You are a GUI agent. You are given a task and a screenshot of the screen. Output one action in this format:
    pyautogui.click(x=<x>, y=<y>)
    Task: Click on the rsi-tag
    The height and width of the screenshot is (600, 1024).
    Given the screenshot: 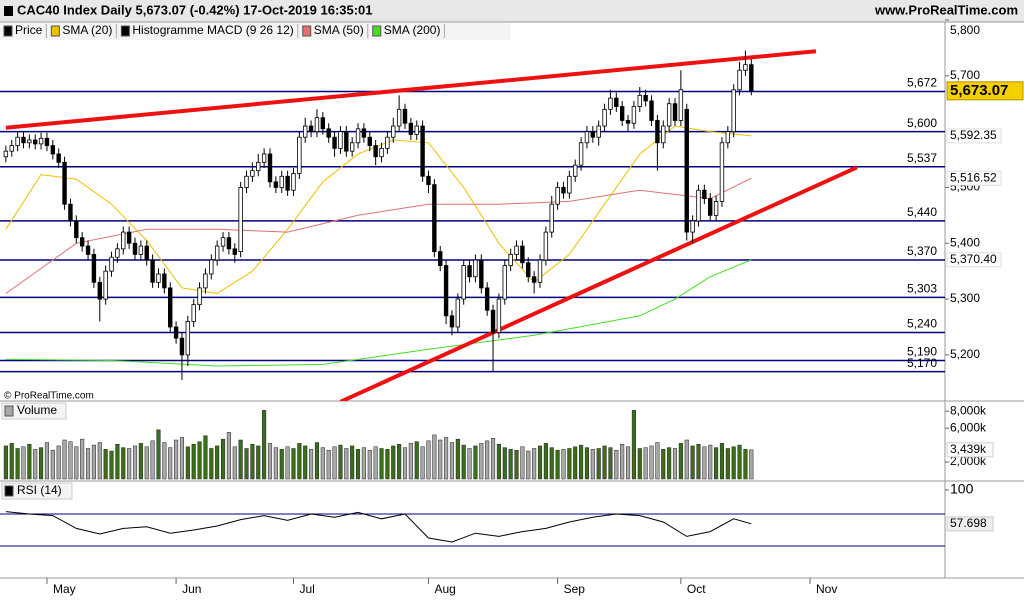 What is the action you would take?
    pyautogui.click(x=970, y=524)
    